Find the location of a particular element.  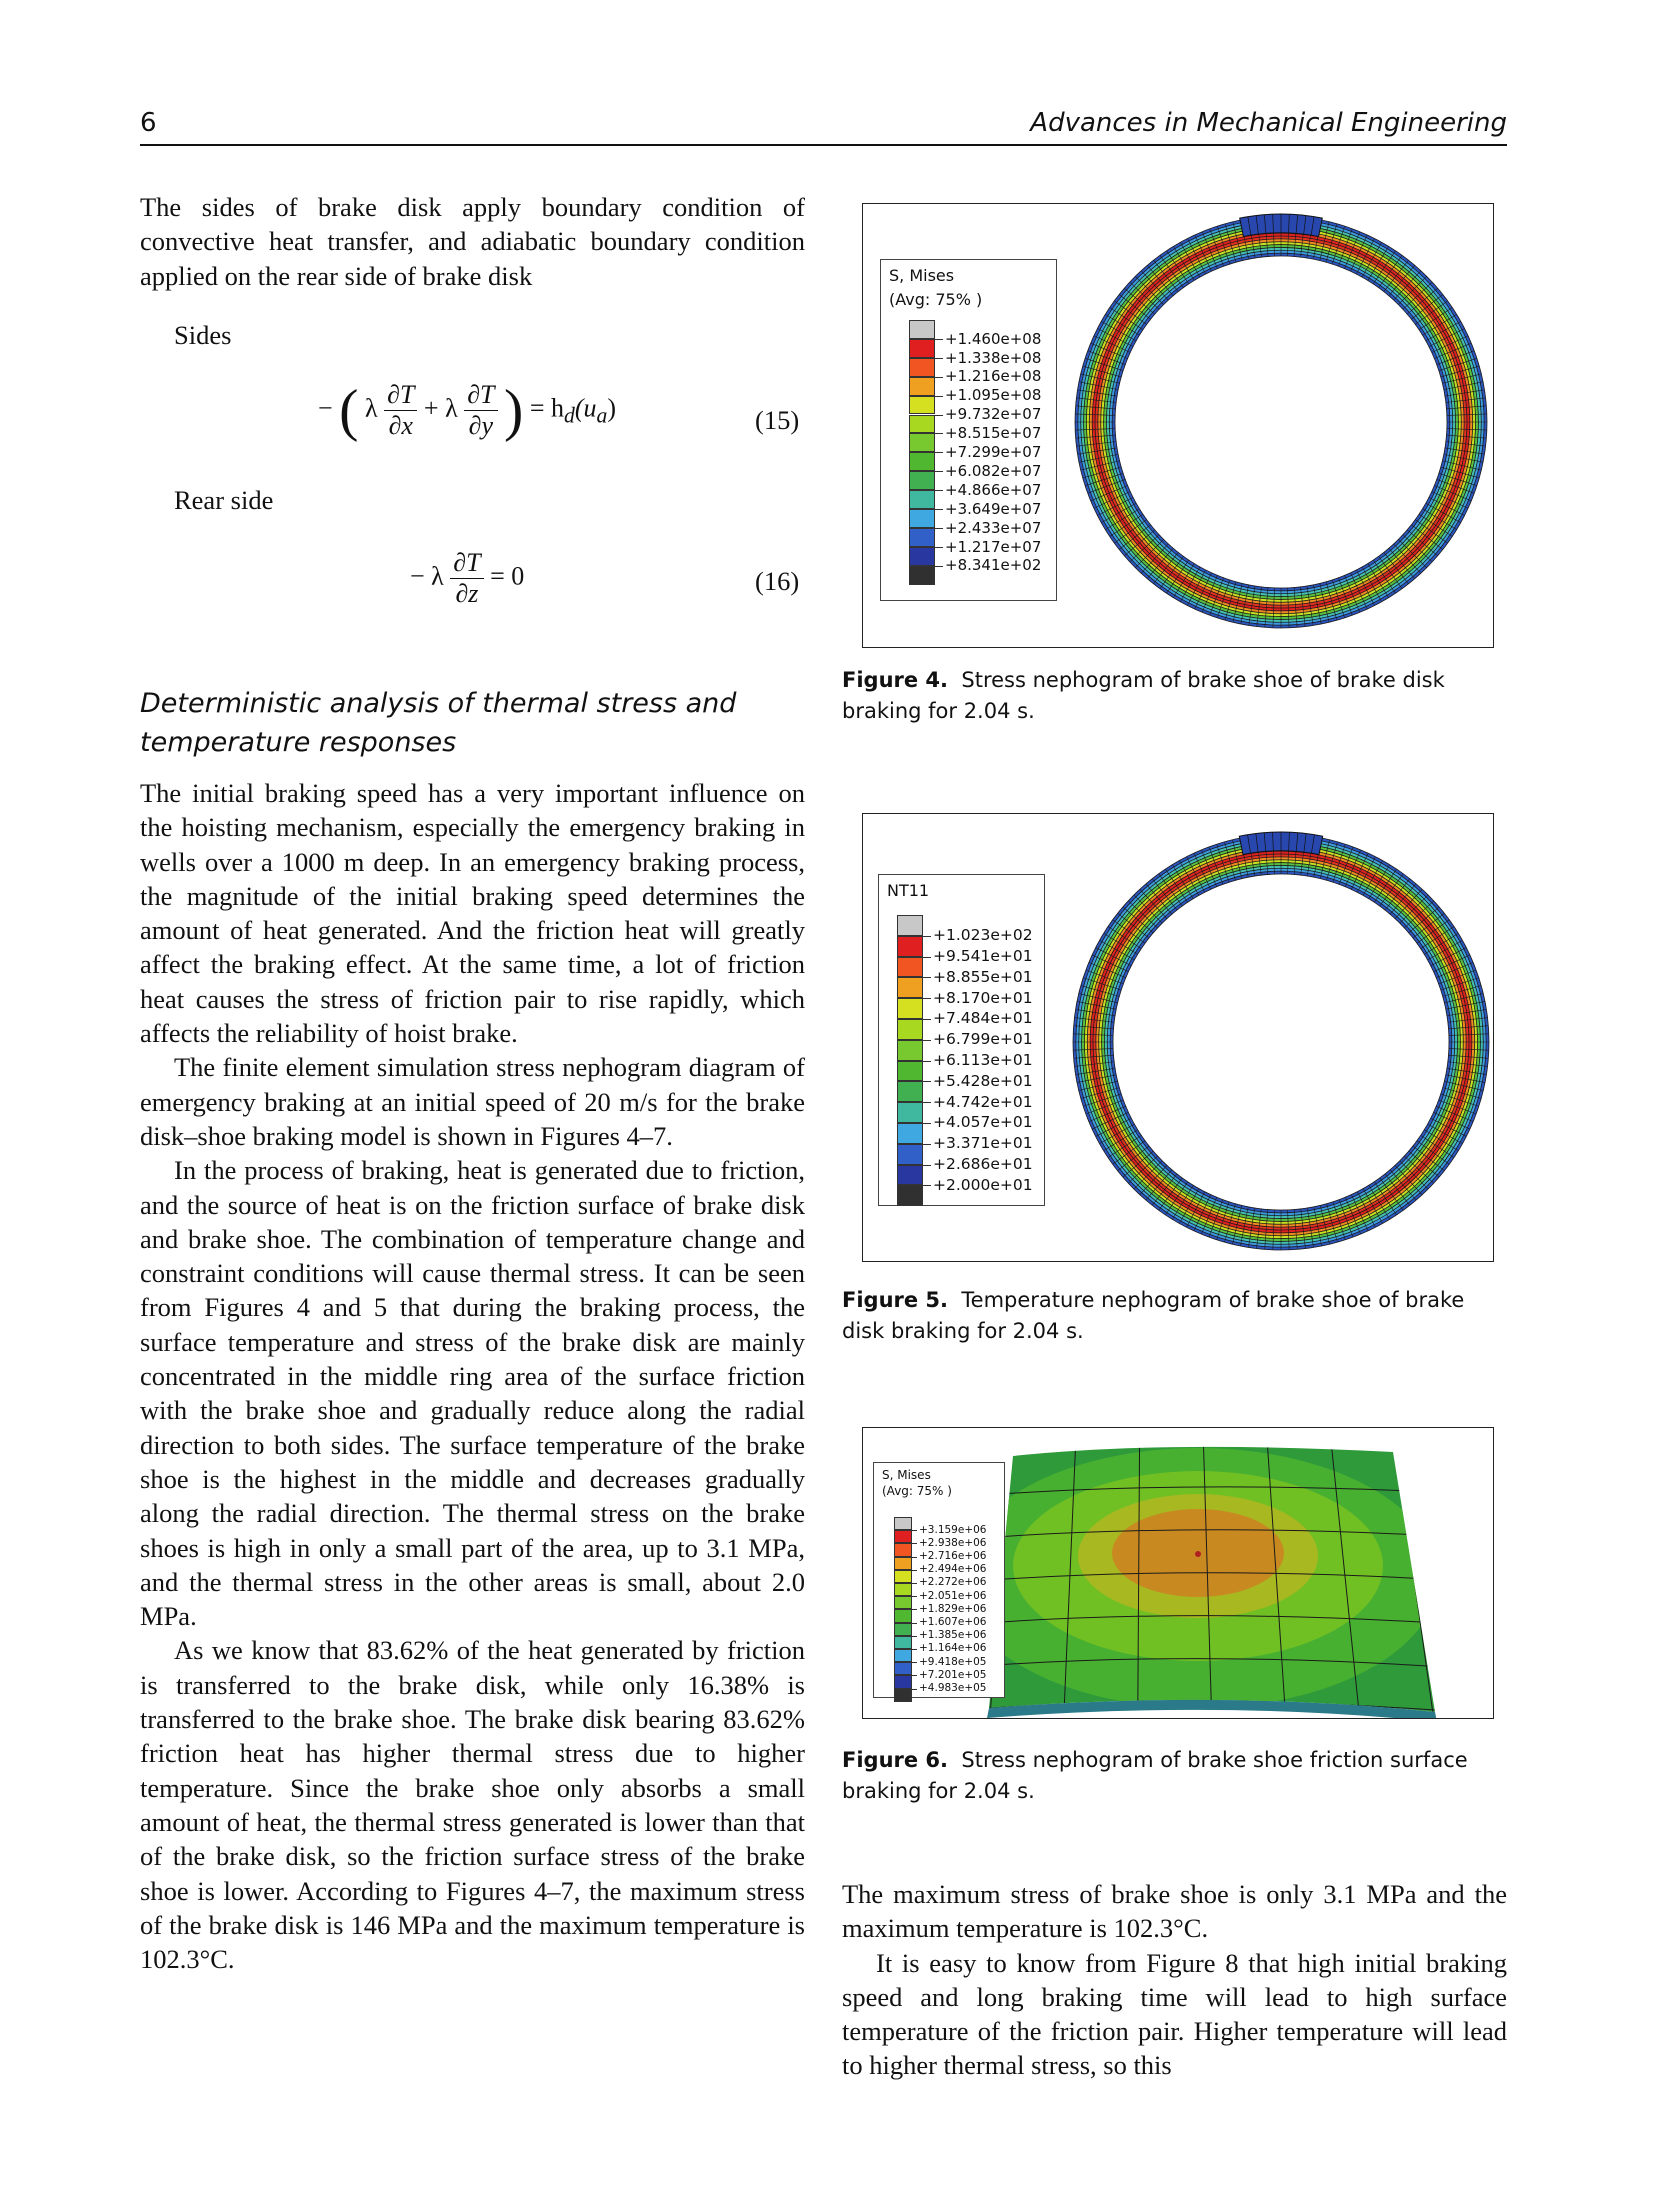

shoe-grid-col is located at coordinates (1345, 1579).